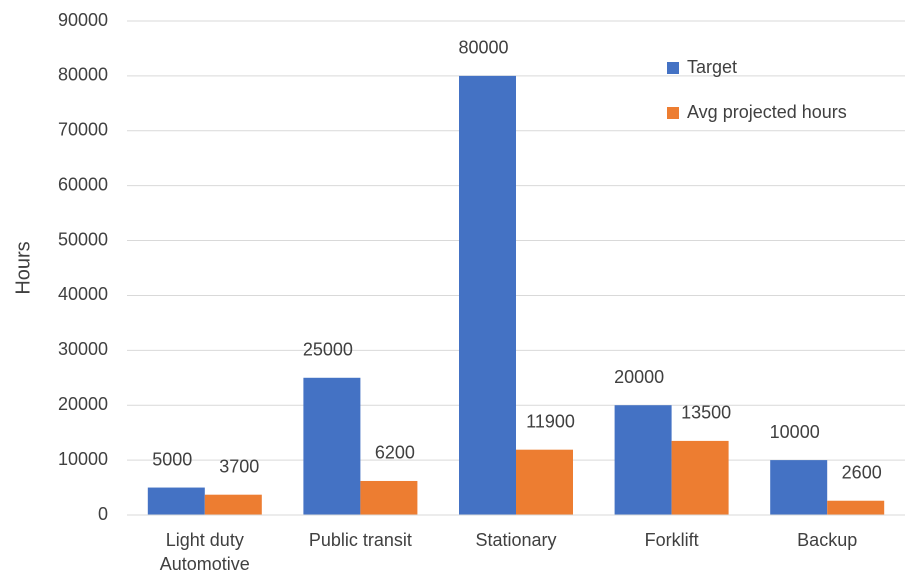  I want to click on x-tick-label-line: Forklift, so click(672, 540).